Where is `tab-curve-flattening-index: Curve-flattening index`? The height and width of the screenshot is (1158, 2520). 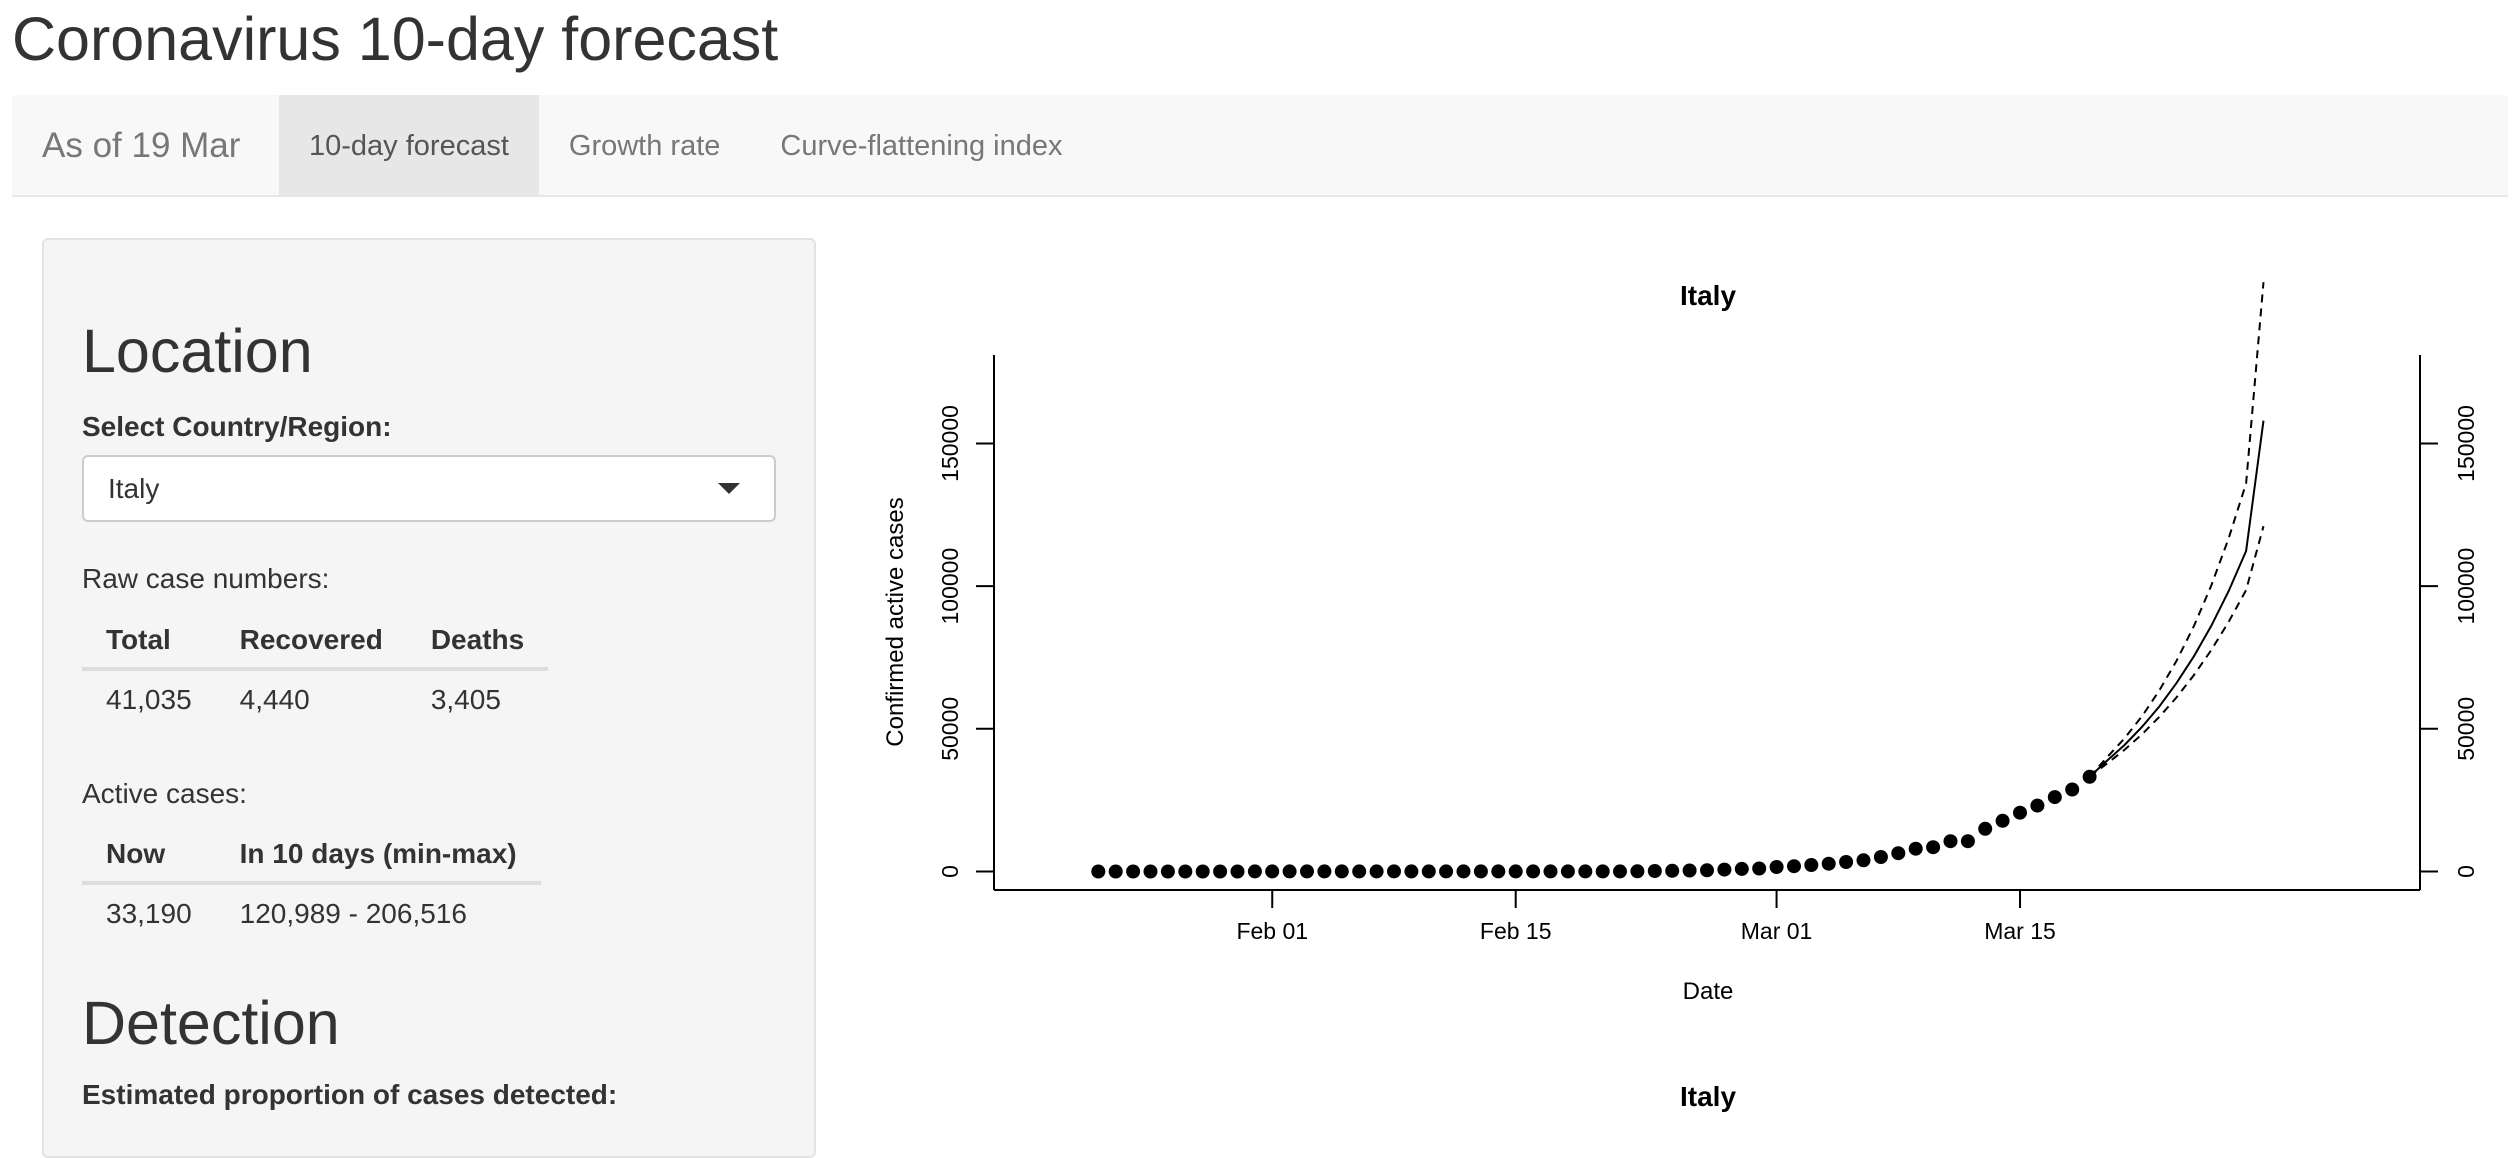 tab-curve-flattening-index: Curve-flattening index is located at coordinates (921, 146).